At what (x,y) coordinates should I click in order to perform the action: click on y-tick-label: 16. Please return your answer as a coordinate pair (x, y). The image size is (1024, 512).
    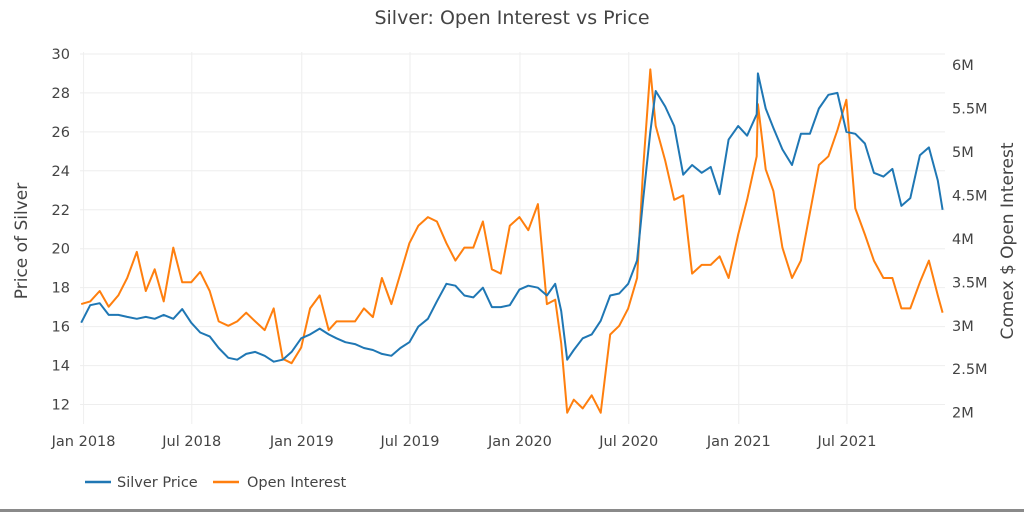
    Looking at the image, I should click on (61, 328).